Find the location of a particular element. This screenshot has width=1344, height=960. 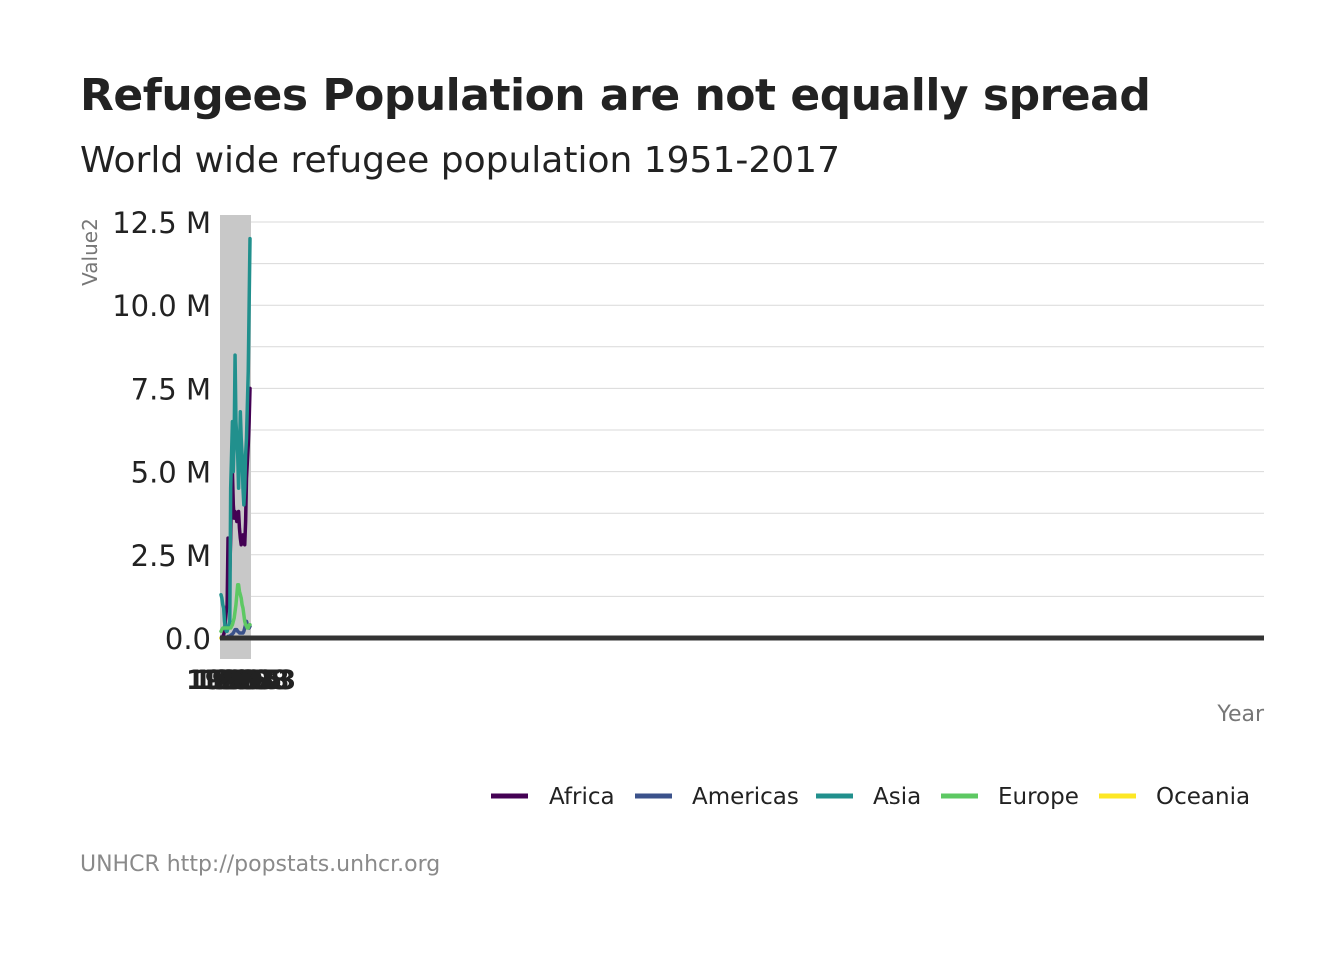

legend-label-asia: Asia is located at coordinates (897, 797).